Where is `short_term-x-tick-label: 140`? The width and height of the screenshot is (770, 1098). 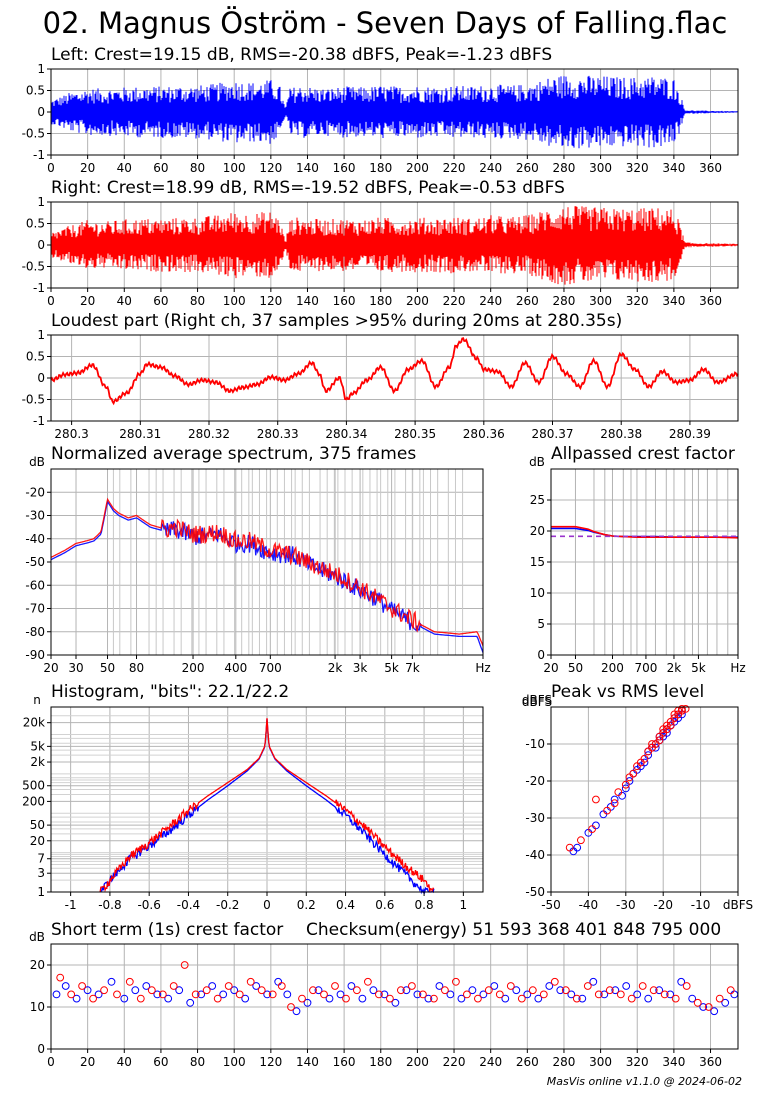 short_term-x-tick-label: 140 is located at coordinates (307, 1062).